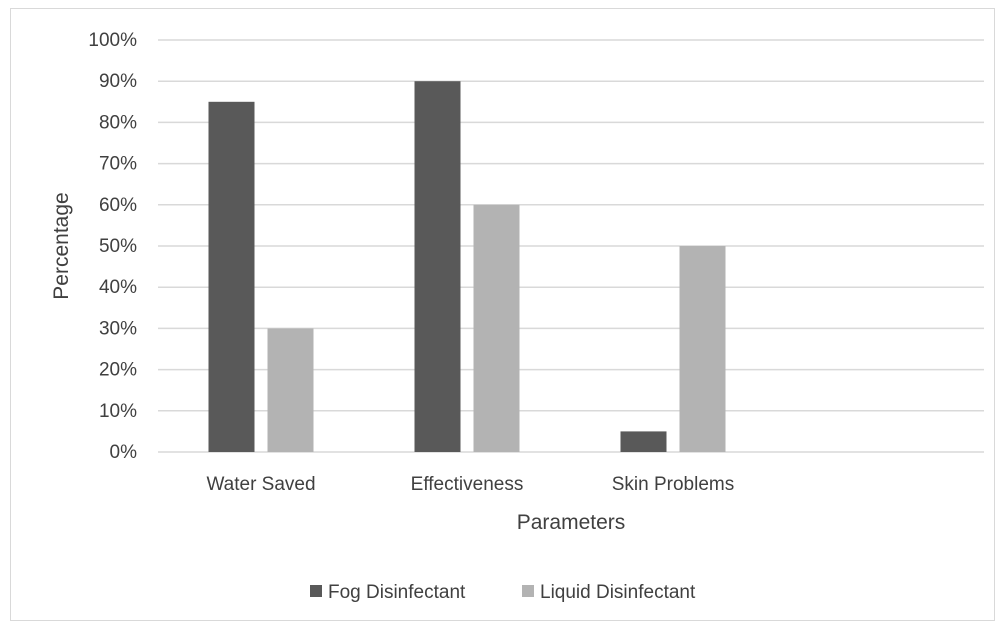 This screenshot has width=1000, height=633. I want to click on y-tick-label: 0%, so click(124, 452).